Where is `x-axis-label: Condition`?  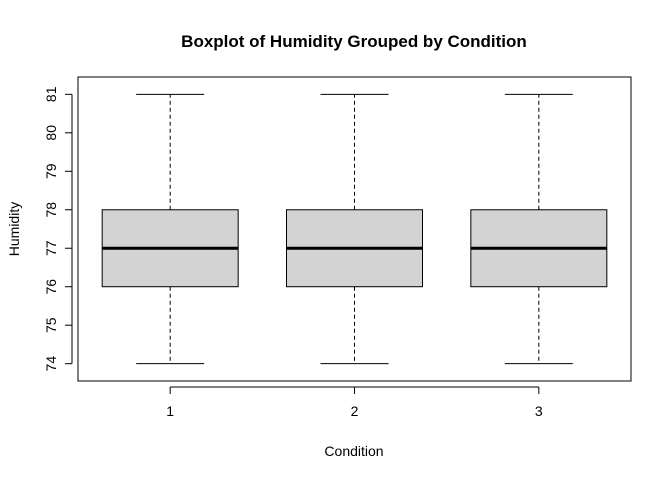 x-axis-label: Condition is located at coordinates (353, 451).